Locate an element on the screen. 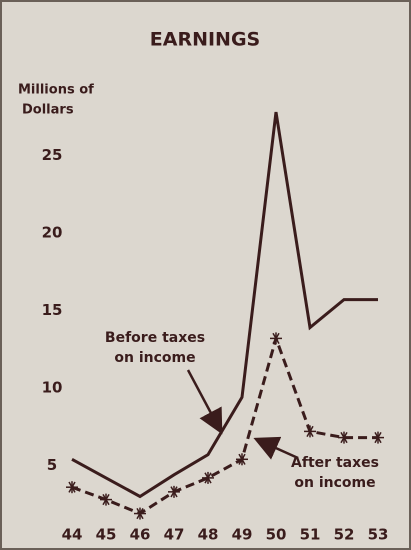 This screenshot has height=550, width=411. y-tick-label: 20 is located at coordinates (52, 233).